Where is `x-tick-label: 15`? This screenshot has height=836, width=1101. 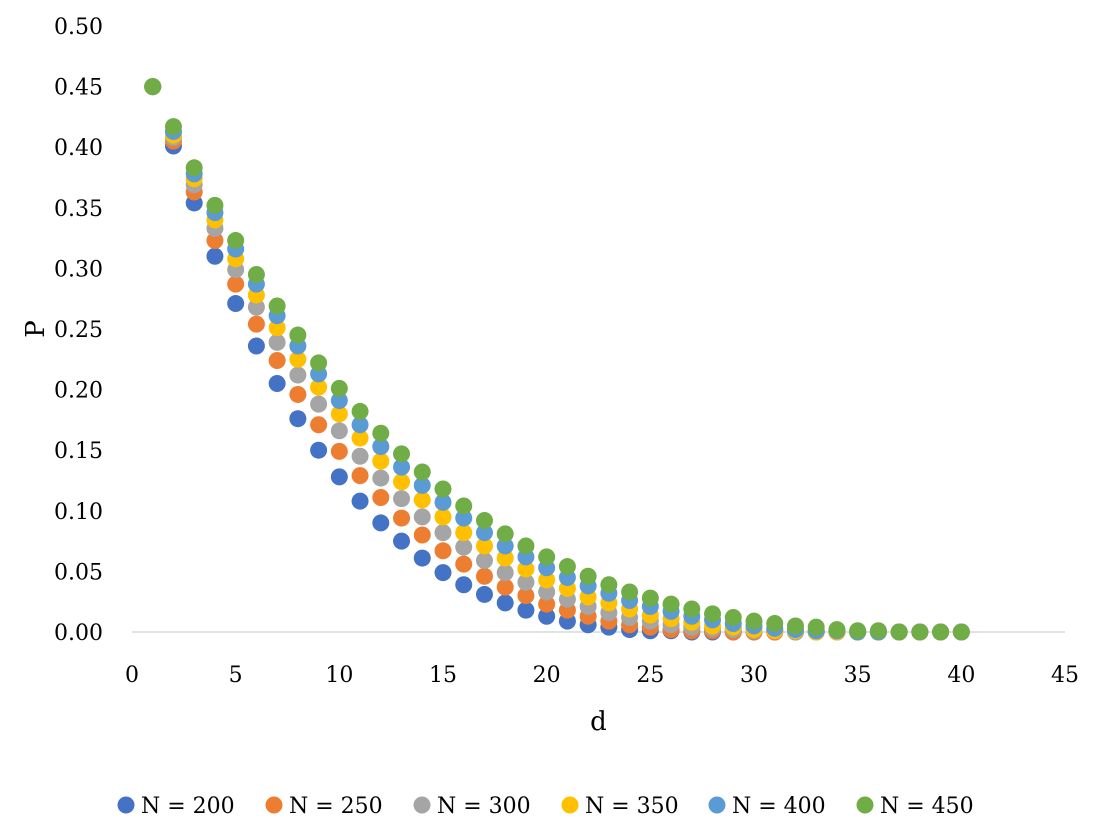
x-tick-label: 15 is located at coordinates (443, 675).